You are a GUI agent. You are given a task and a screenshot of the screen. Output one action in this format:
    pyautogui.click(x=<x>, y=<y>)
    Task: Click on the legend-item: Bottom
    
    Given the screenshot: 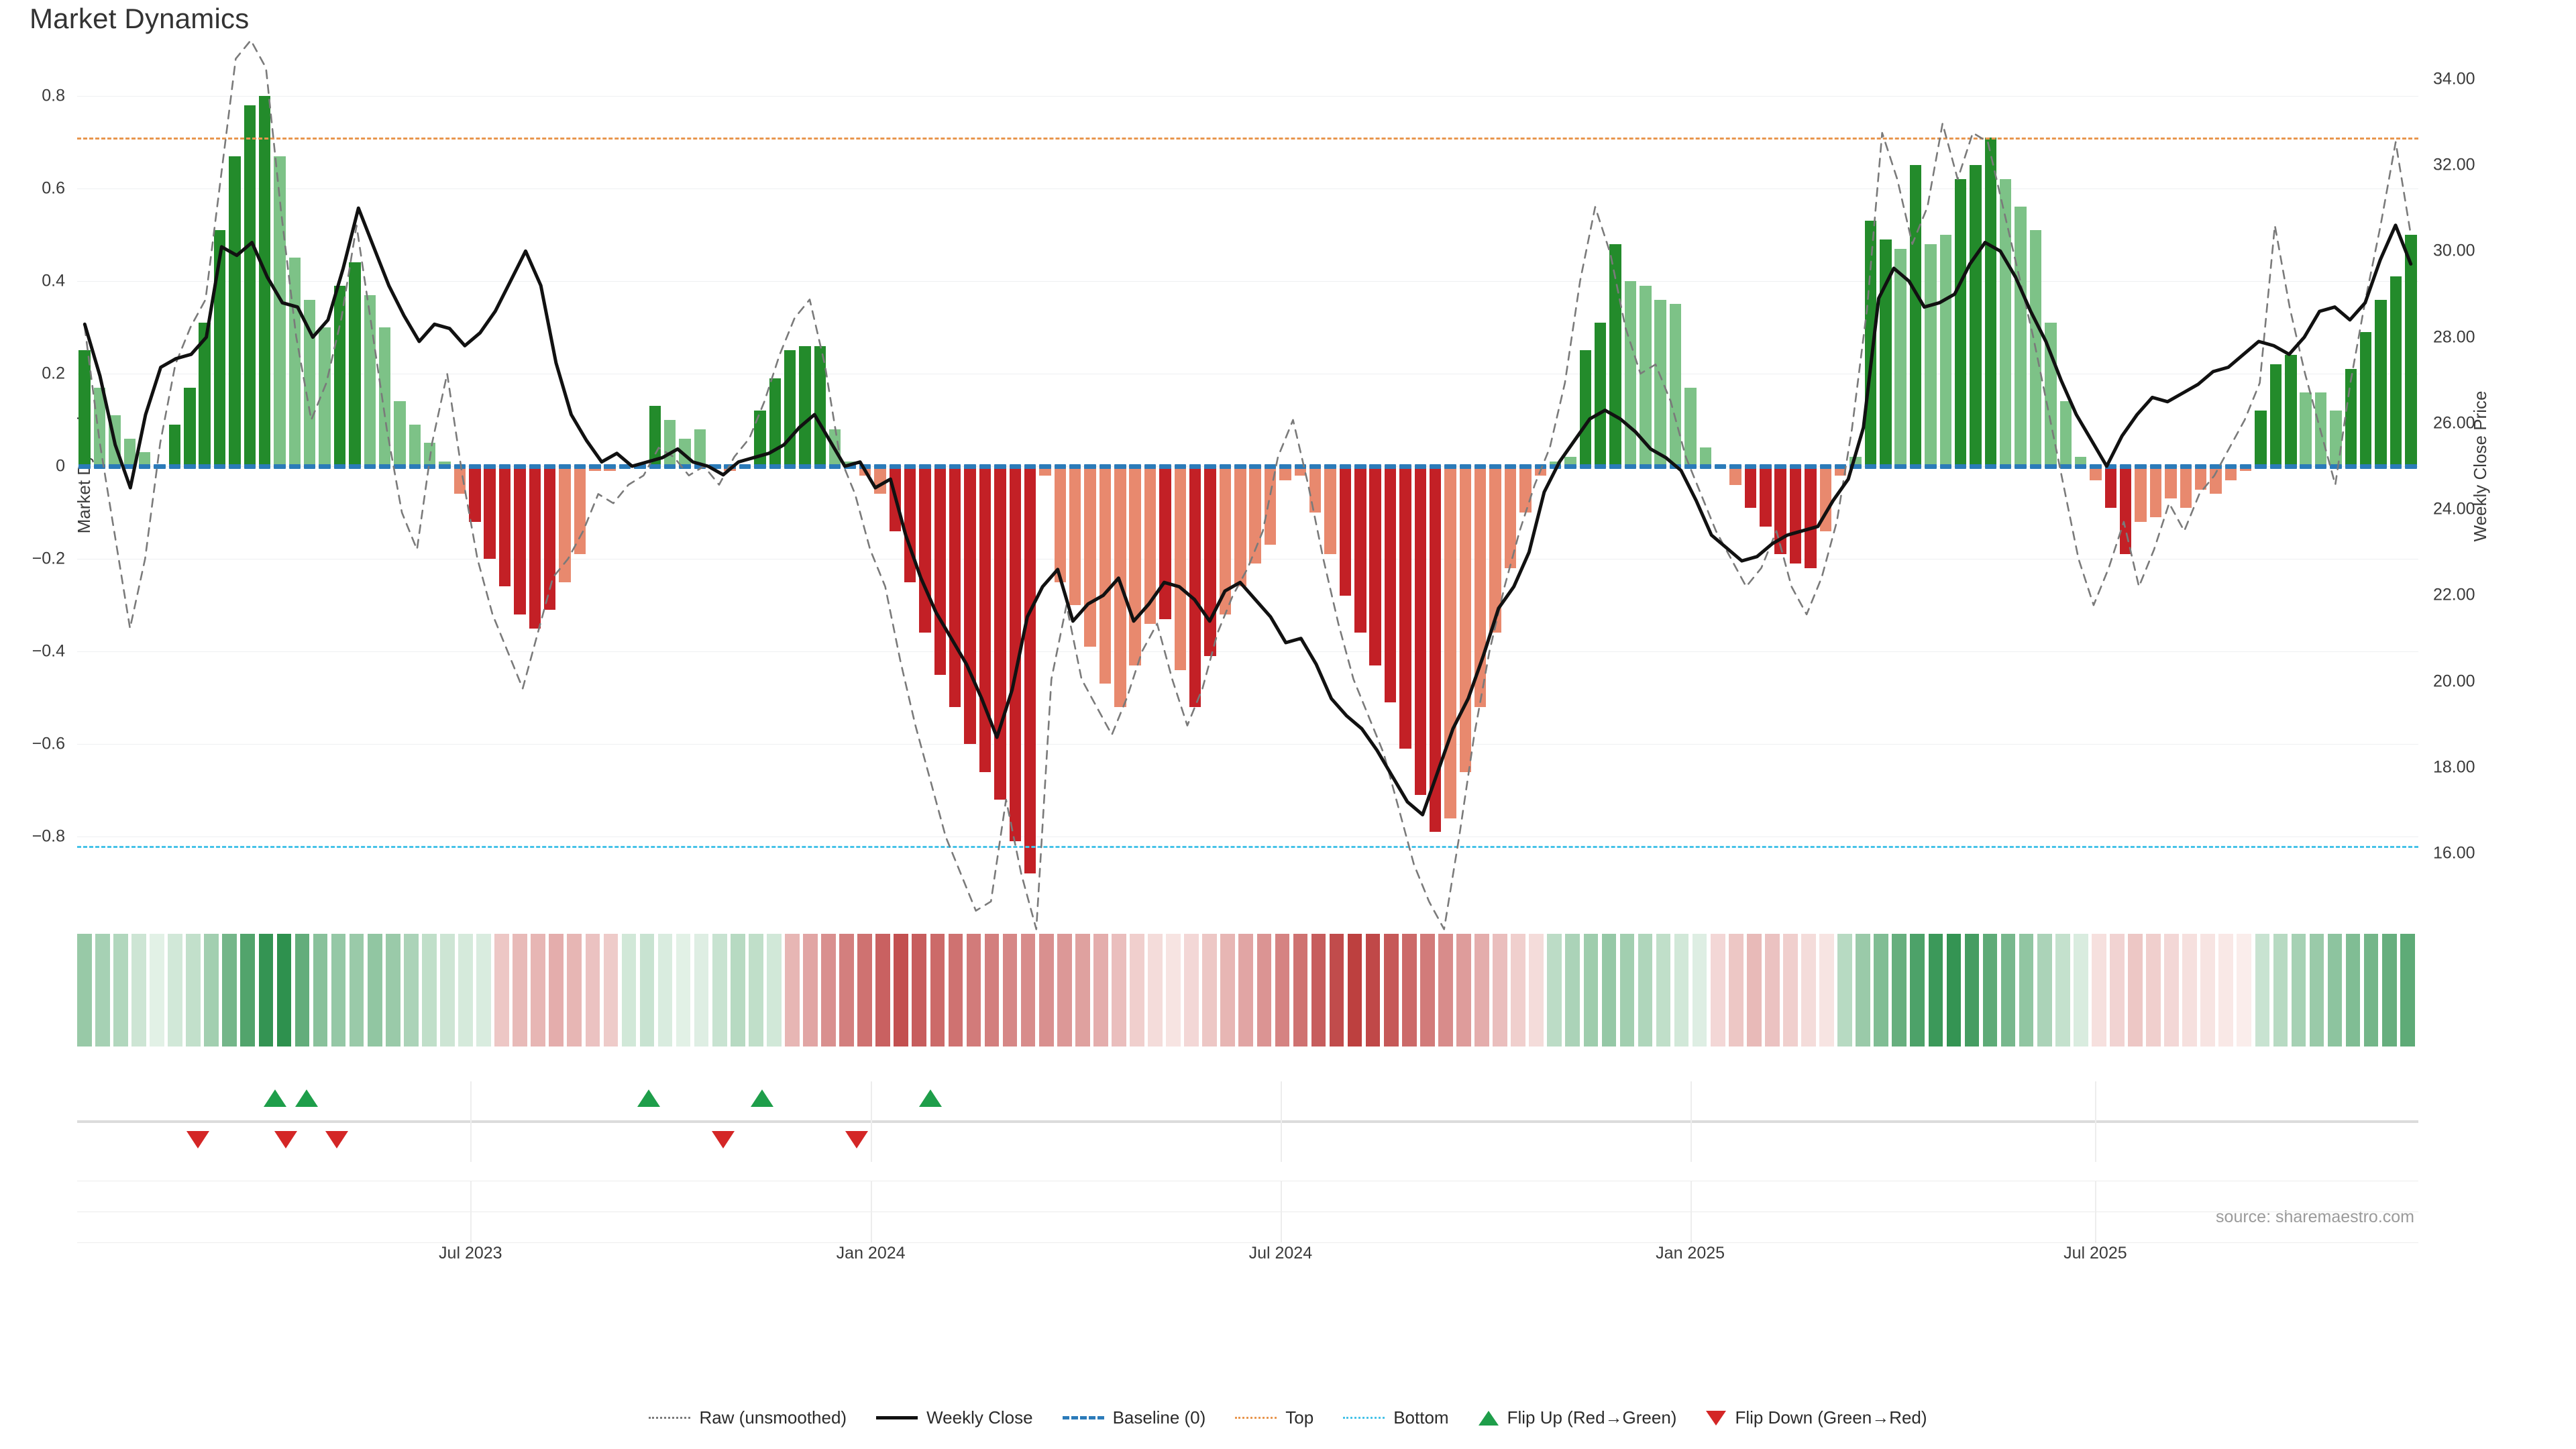 What is the action you would take?
    pyautogui.click(x=1396, y=1417)
    